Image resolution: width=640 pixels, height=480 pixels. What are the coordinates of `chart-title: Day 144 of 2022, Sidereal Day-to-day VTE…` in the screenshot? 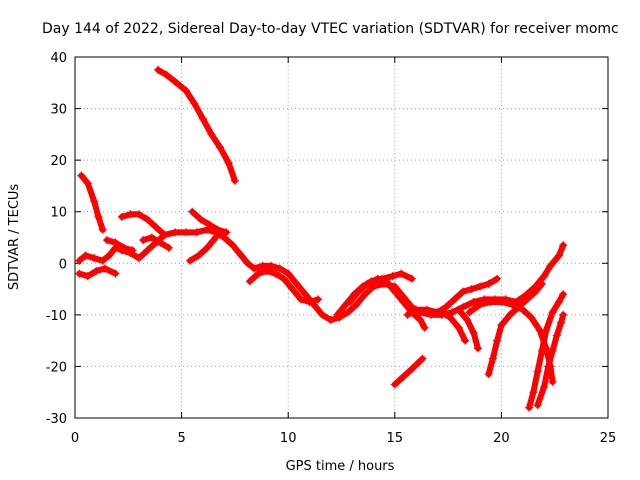 It's located at (330, 29).